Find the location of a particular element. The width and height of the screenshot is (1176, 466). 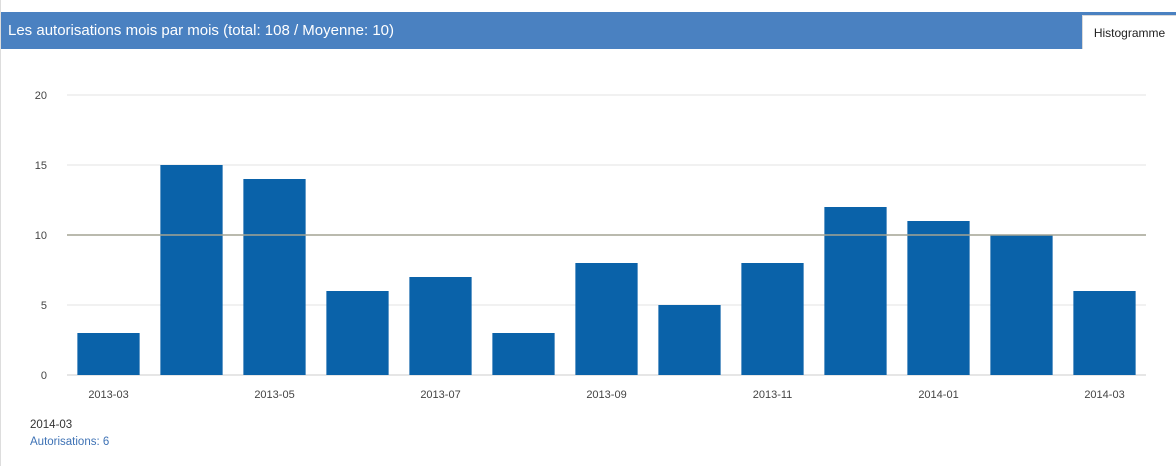

x-tick-label: 2013-07 is located at coordinates (440, 395).